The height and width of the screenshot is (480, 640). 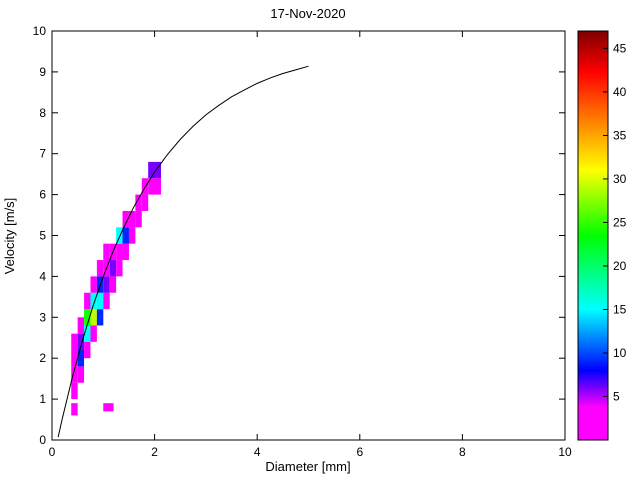 I want to click on y-tick-label: 8, so click(x=42, y=113).